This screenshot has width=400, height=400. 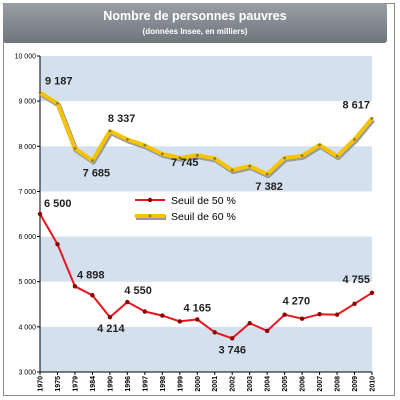 What do you see at coordinates (128, 384) in the screenshot?
I see `x-tick-label: 1996` at bounding box center [128, 384].